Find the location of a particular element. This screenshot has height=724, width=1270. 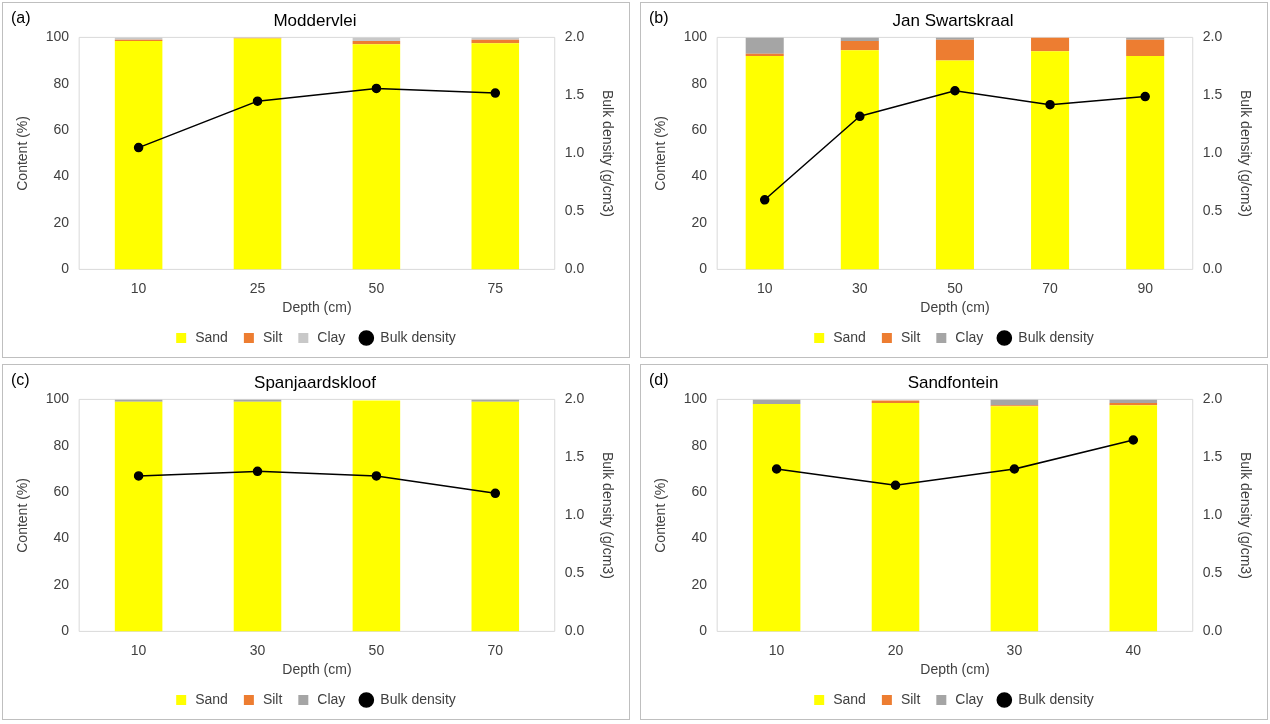

x-tick-label: 90 is located at coordinates (1145, 287).